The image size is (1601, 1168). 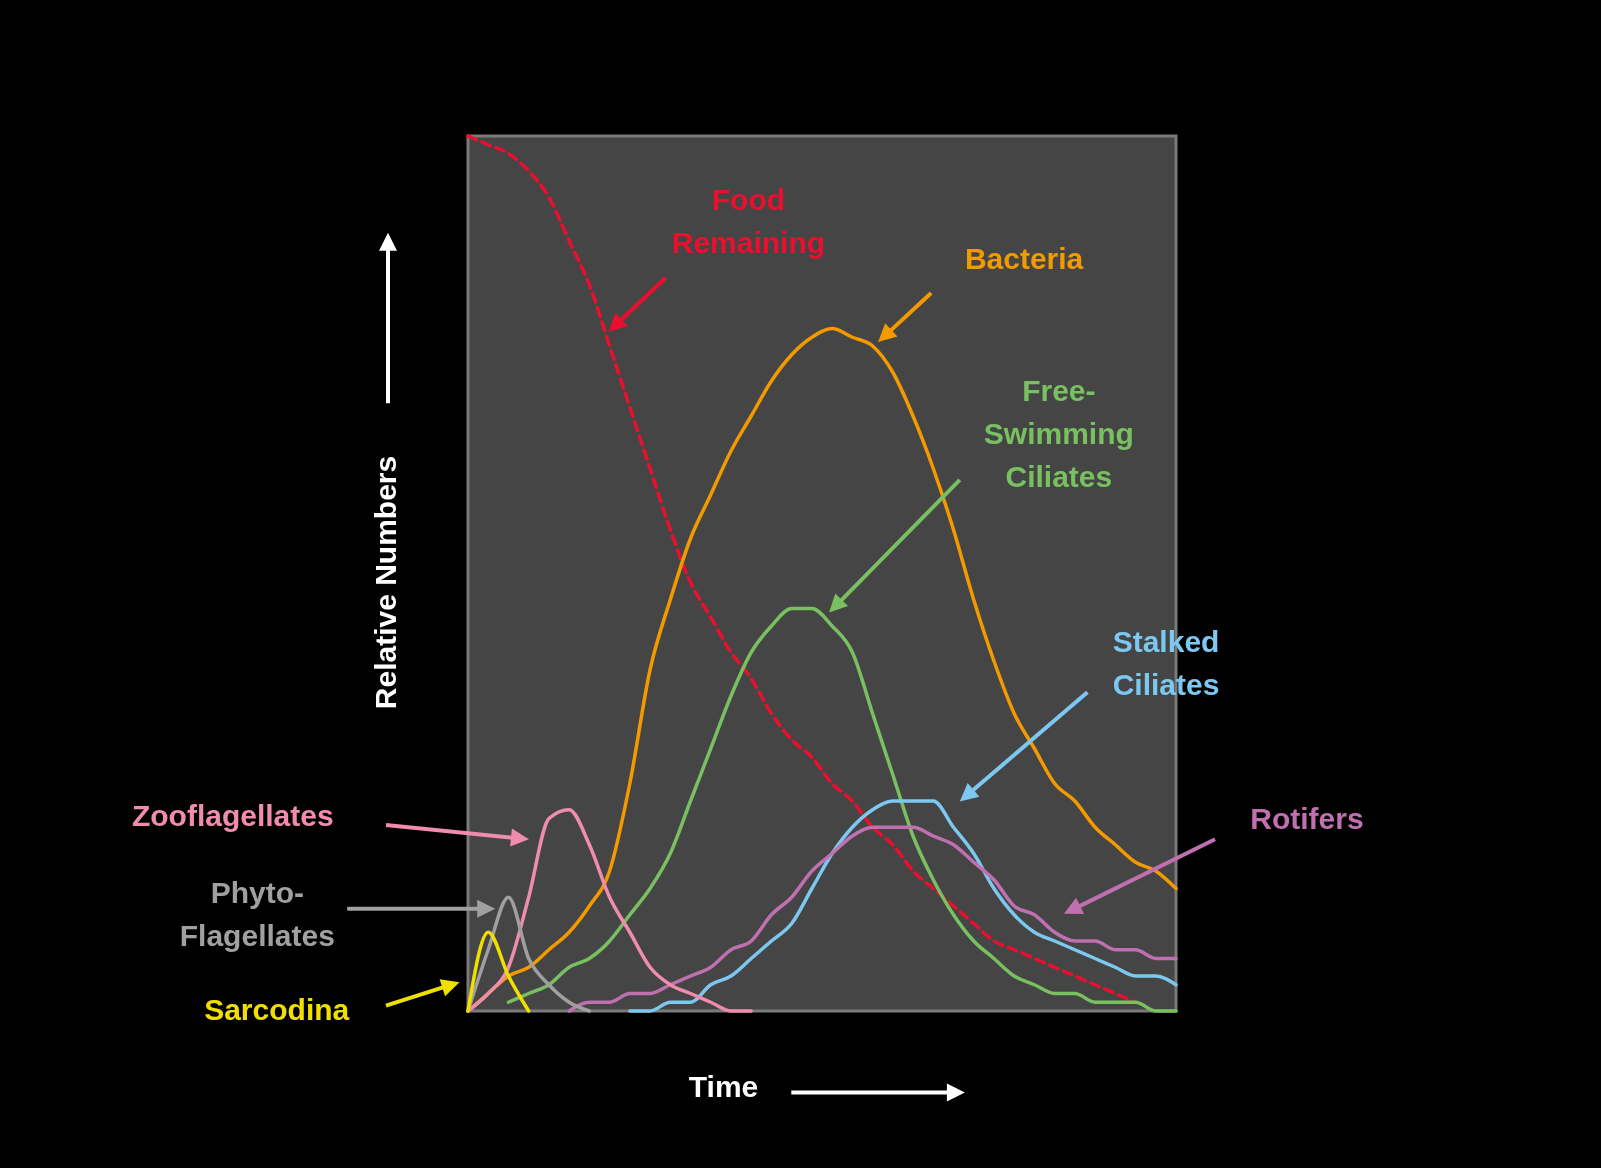 What do you see at coordinates (1166, 663) in the screenshot?
I see `text: Stalked Ciliates` at bounding box center [1166, 663].